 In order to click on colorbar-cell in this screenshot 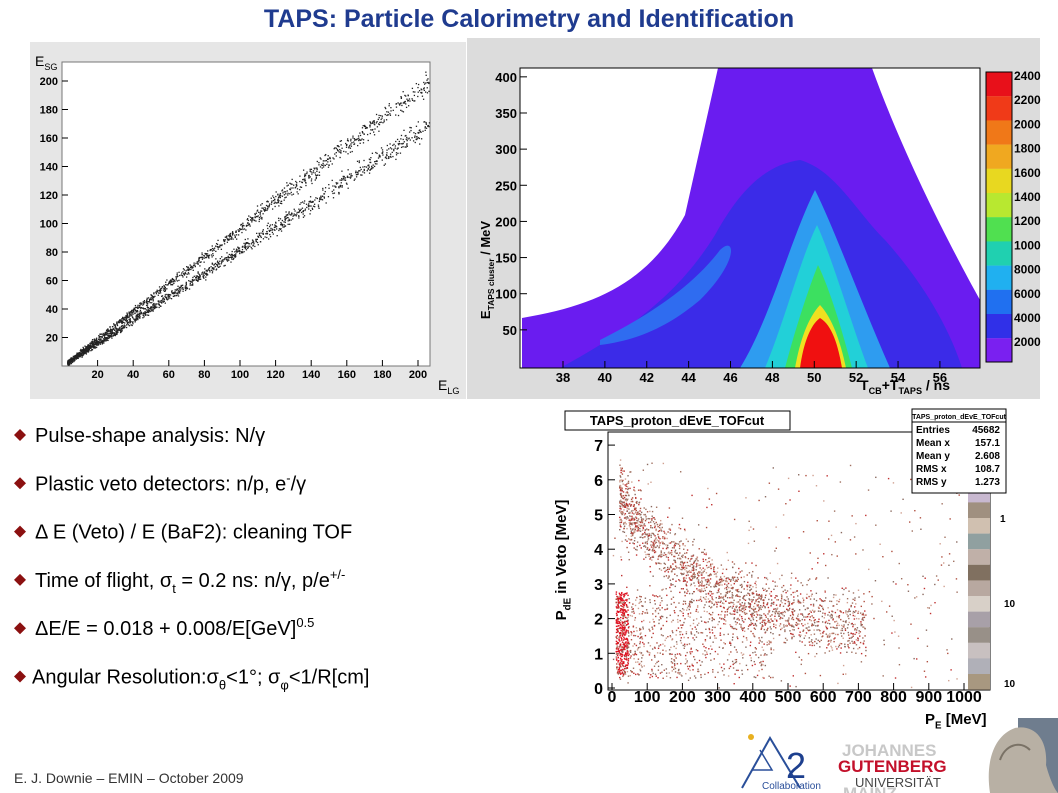, I will do `click(999, 181)`.